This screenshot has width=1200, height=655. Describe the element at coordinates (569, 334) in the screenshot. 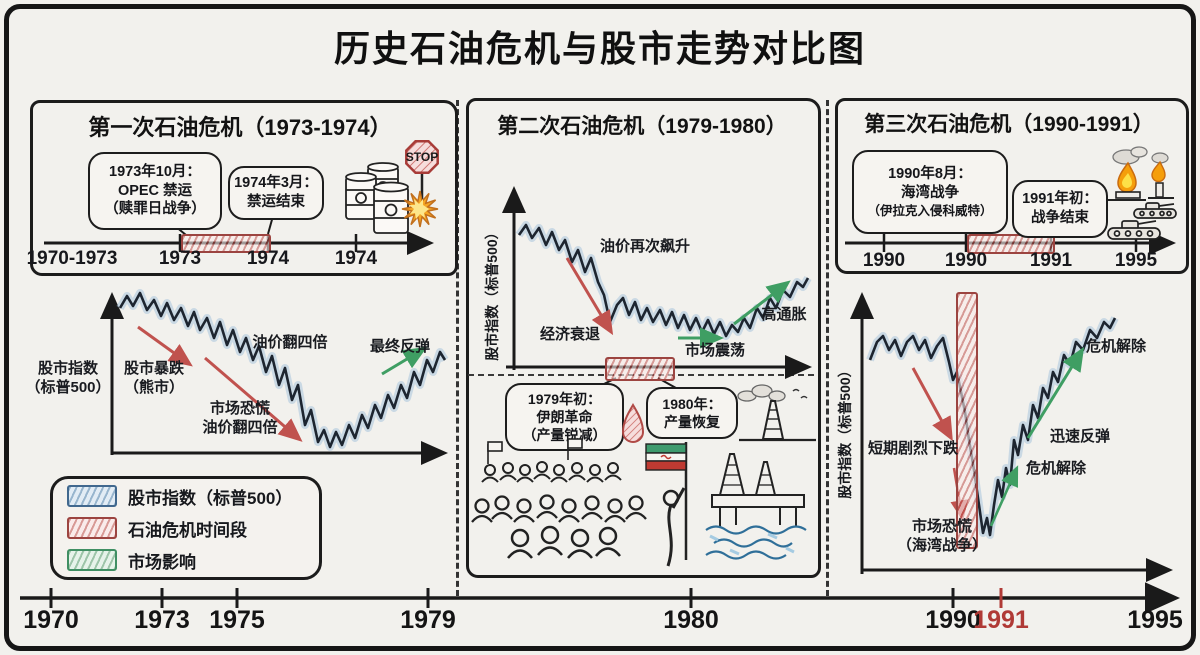

I see `panel2-ann-recession: 经济衰退` at that location.